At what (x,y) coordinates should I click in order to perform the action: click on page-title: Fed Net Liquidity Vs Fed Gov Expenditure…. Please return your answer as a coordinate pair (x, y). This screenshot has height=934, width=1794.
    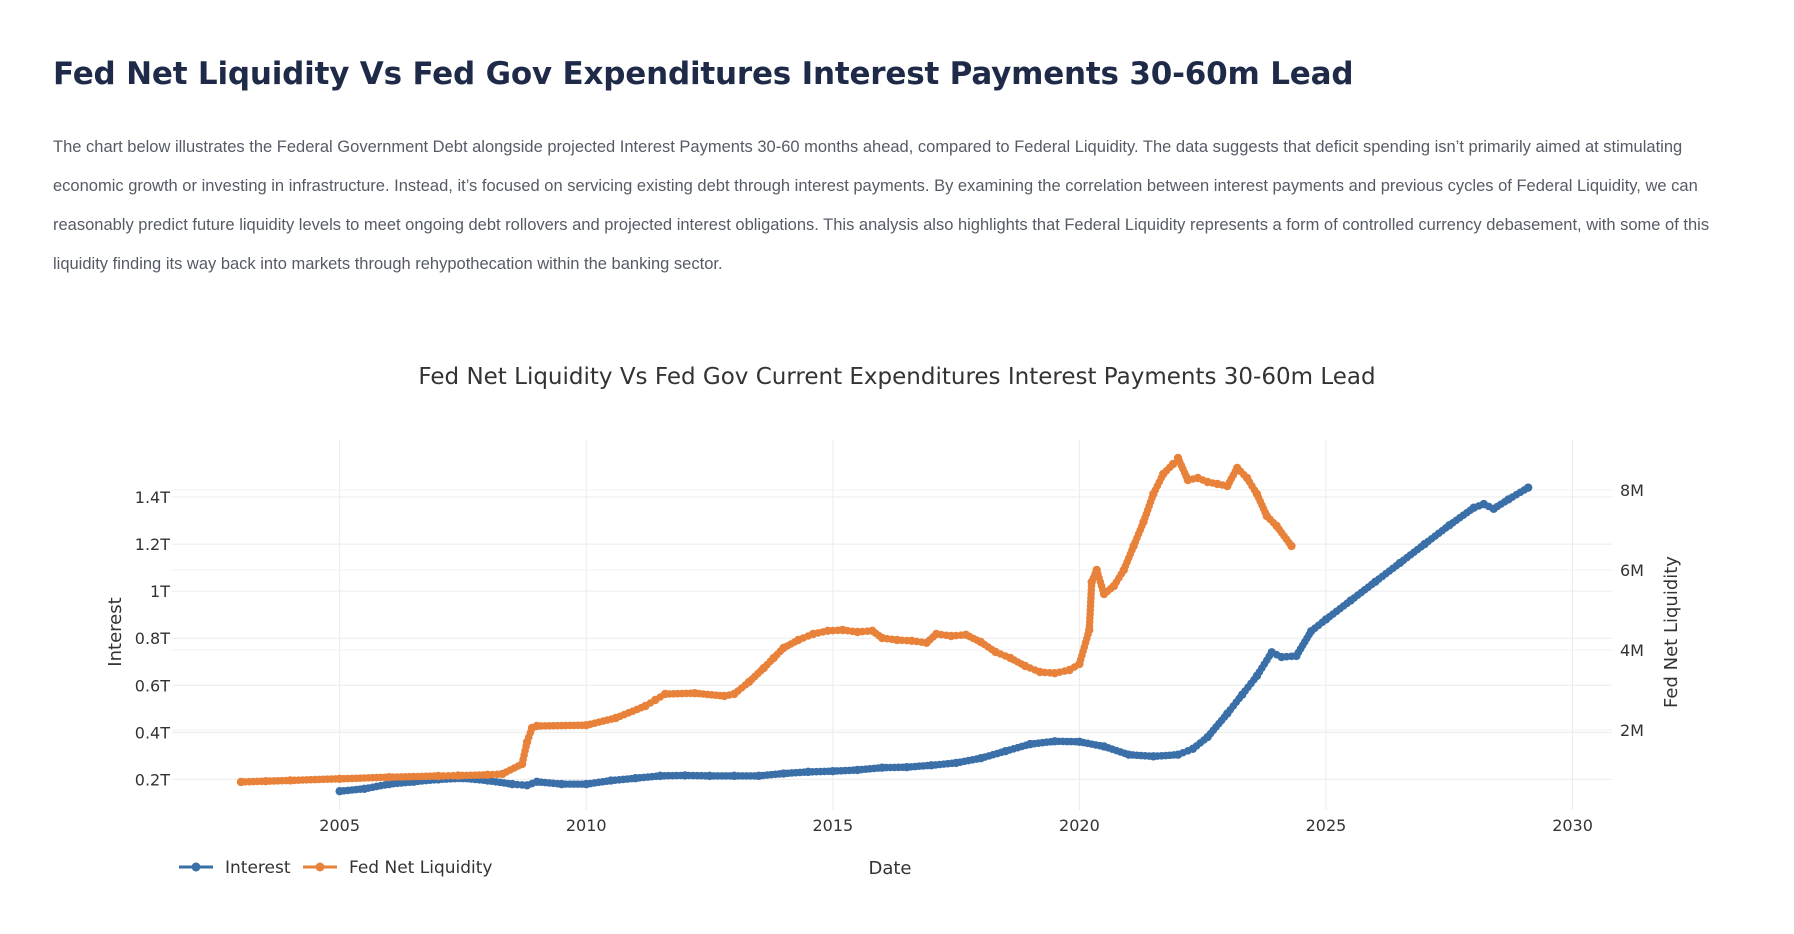
    Looking at the image, I should click on (703, 74).